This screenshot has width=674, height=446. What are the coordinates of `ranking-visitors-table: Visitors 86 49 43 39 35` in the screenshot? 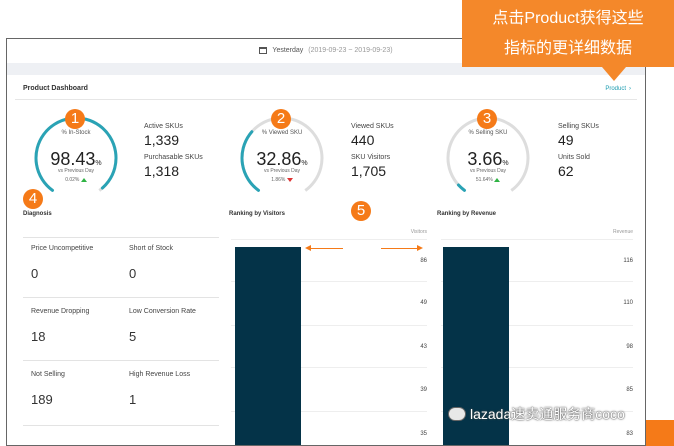 It's located at (329, 335).